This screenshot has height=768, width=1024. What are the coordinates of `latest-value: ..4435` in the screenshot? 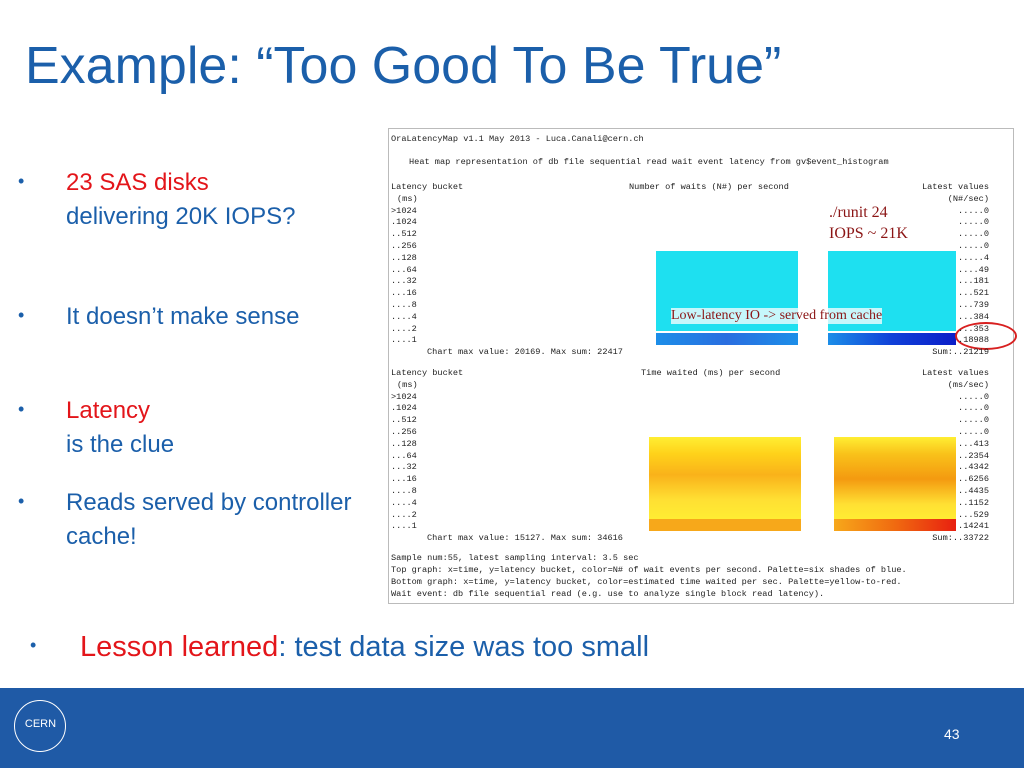 It's located at (973, 491).